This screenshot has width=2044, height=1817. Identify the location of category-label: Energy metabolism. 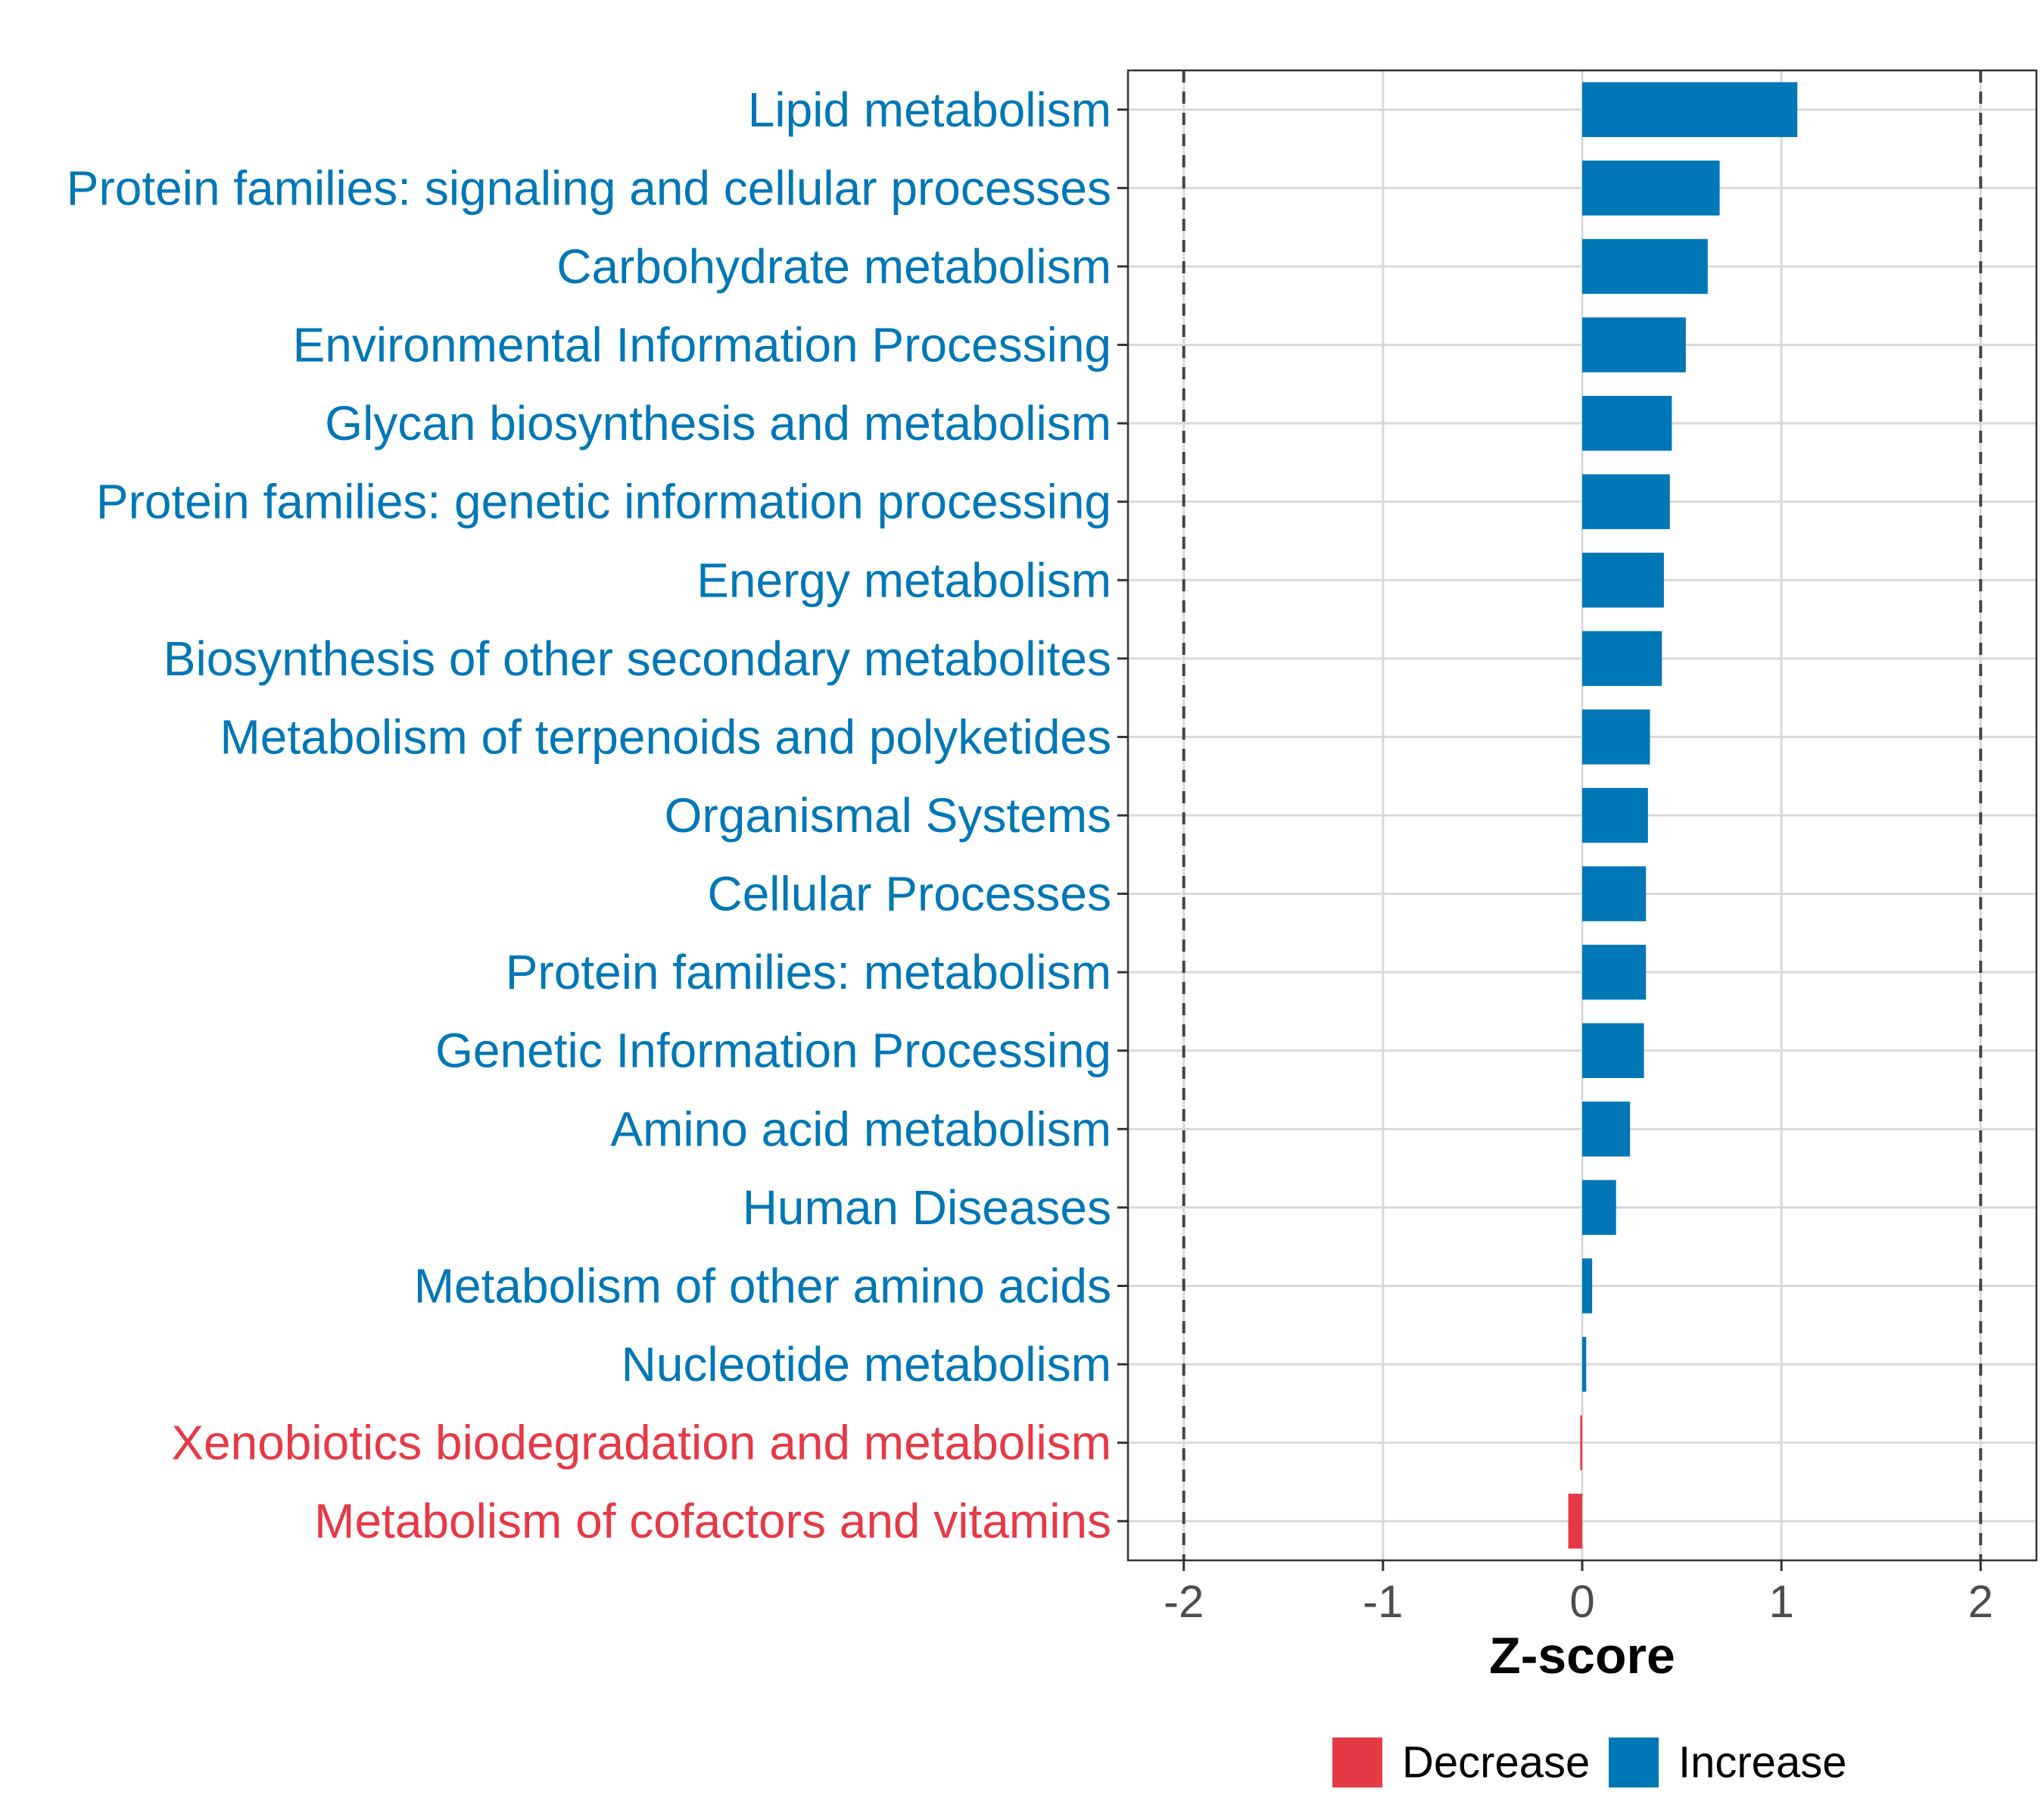
(903, 580).